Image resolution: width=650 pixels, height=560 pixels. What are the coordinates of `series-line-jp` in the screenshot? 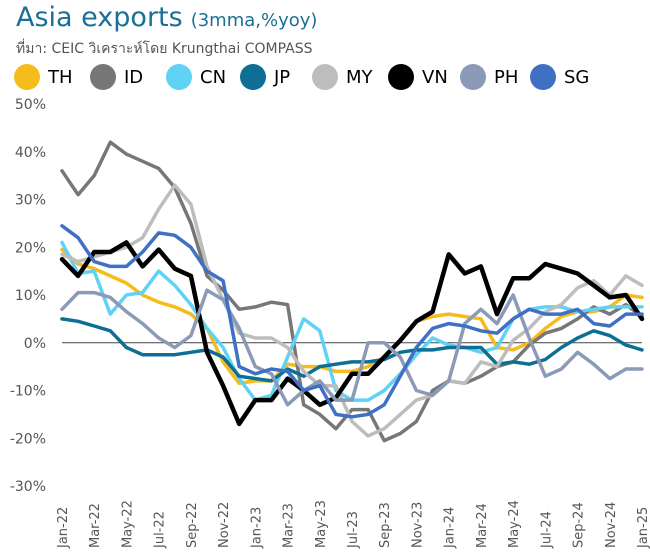 It's located at (352, 350).